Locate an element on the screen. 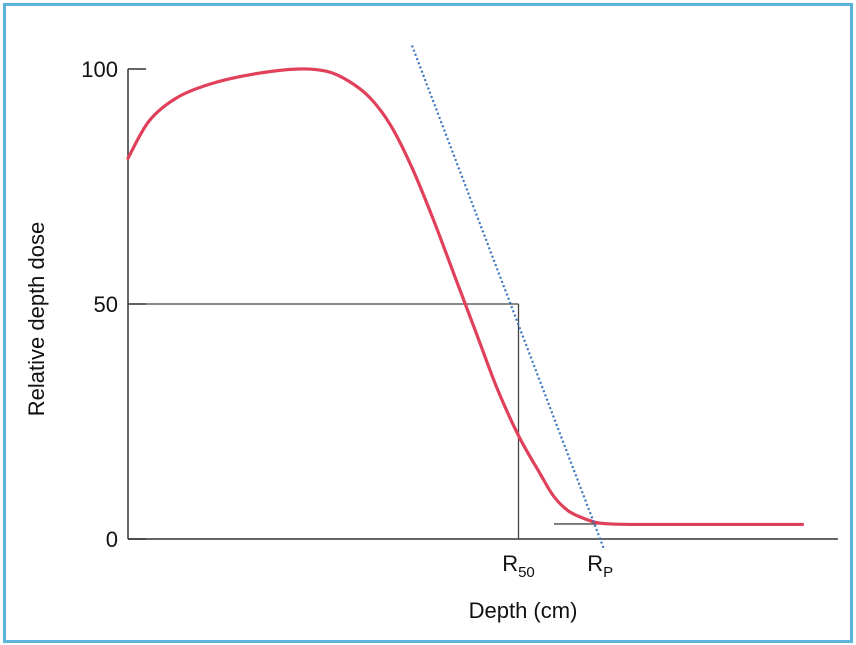 The image size is (856, 645). x-axis-label: Depth (cm) is located at coordinates (523, 610).